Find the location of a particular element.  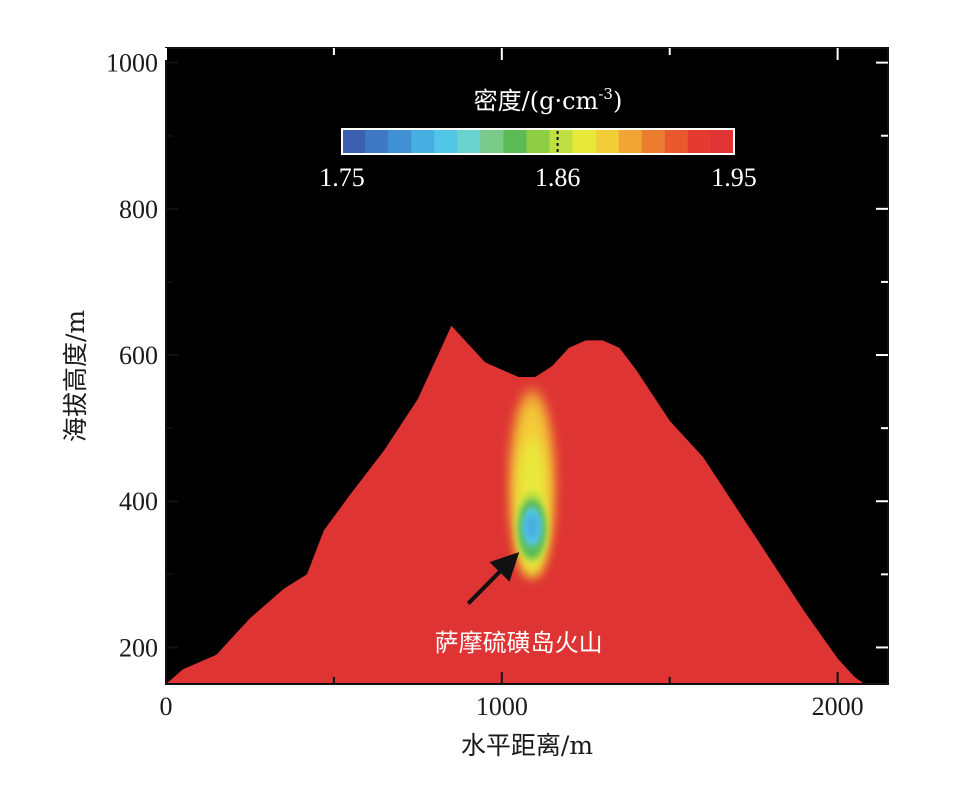

x-tick-label: 1000 is located at coordinates (502, 706).